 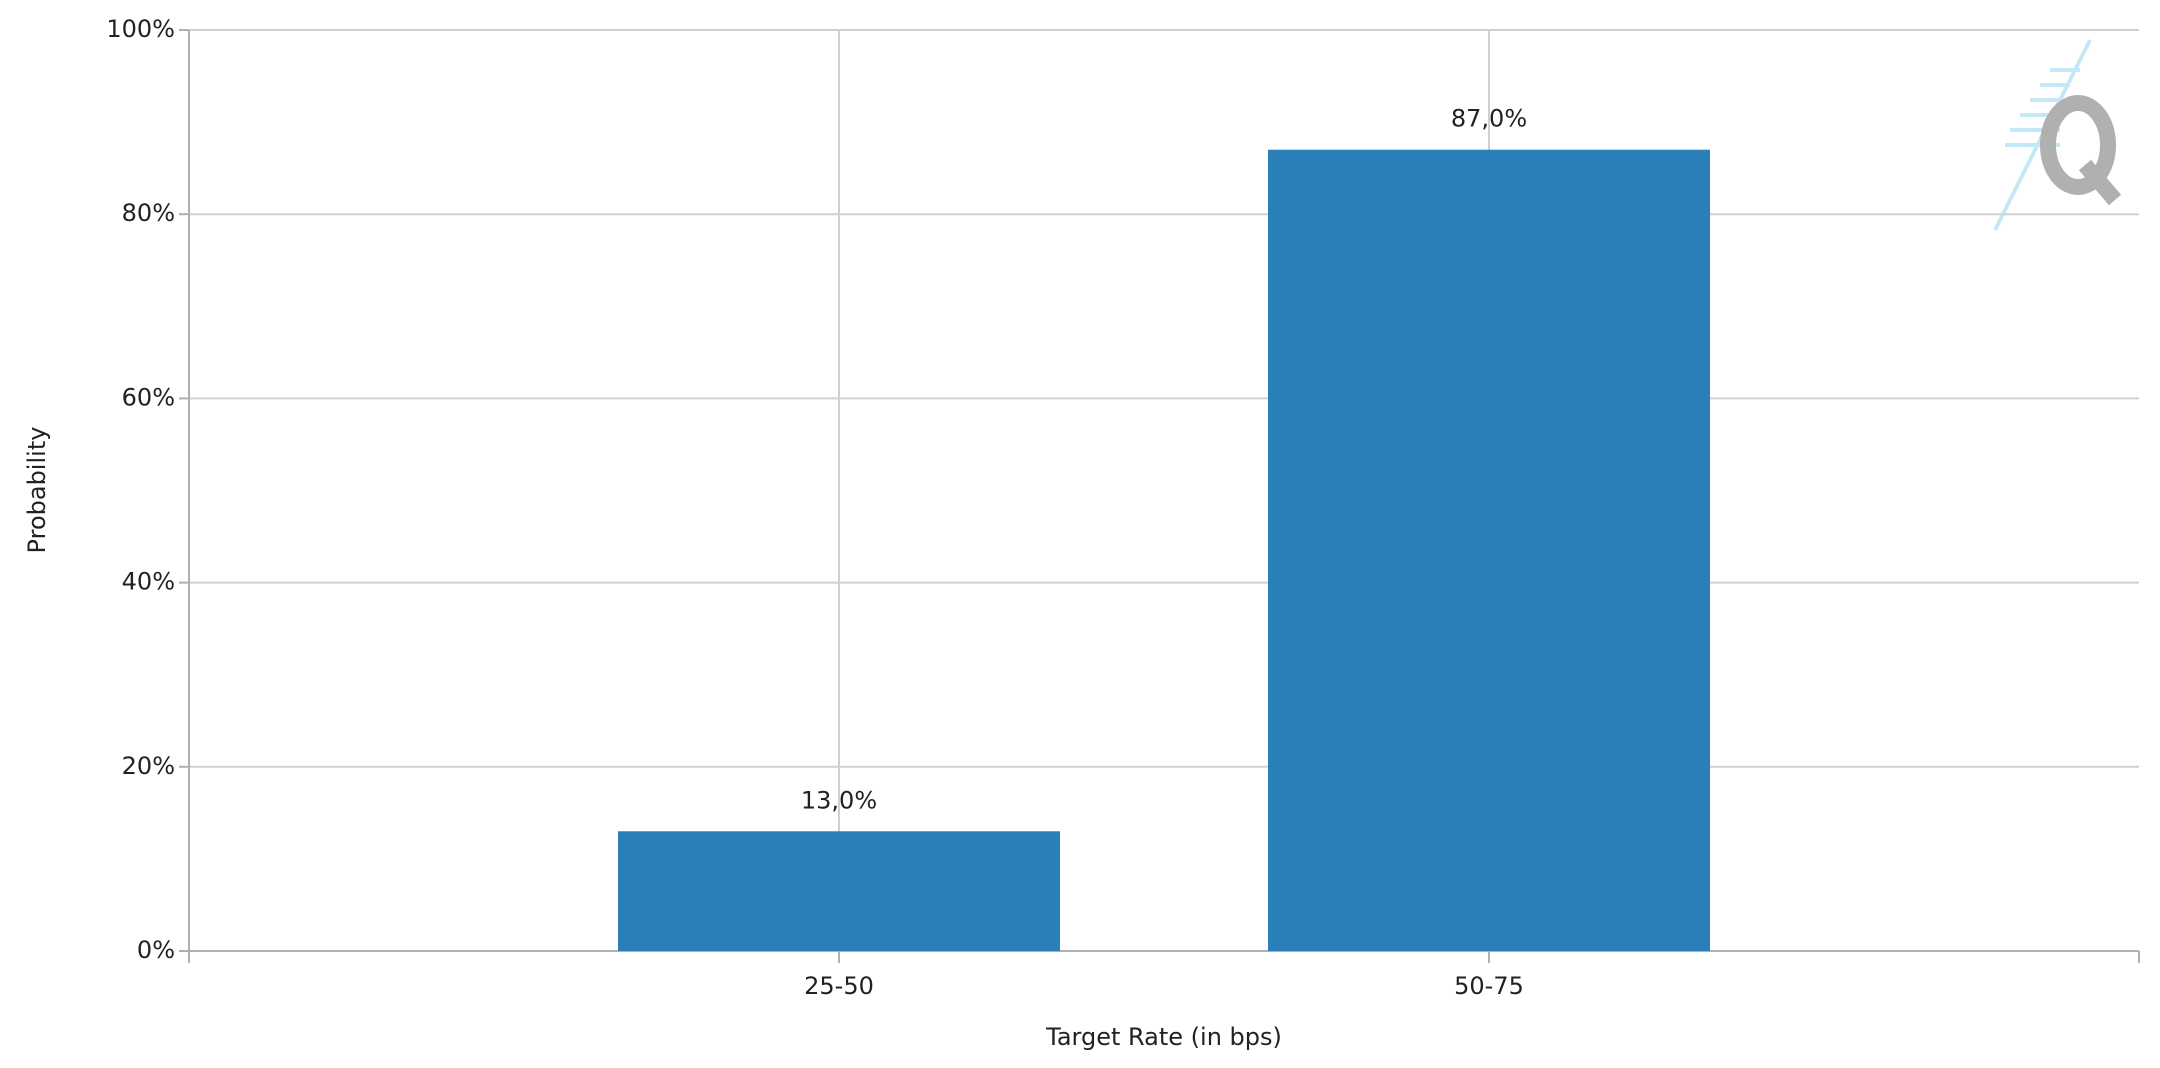 What do you see at coordinates (1163, 1037) in the screenshot?
I see `x-axis-label: Target Rate (in bps)` at bounding box center [1163, 1037].